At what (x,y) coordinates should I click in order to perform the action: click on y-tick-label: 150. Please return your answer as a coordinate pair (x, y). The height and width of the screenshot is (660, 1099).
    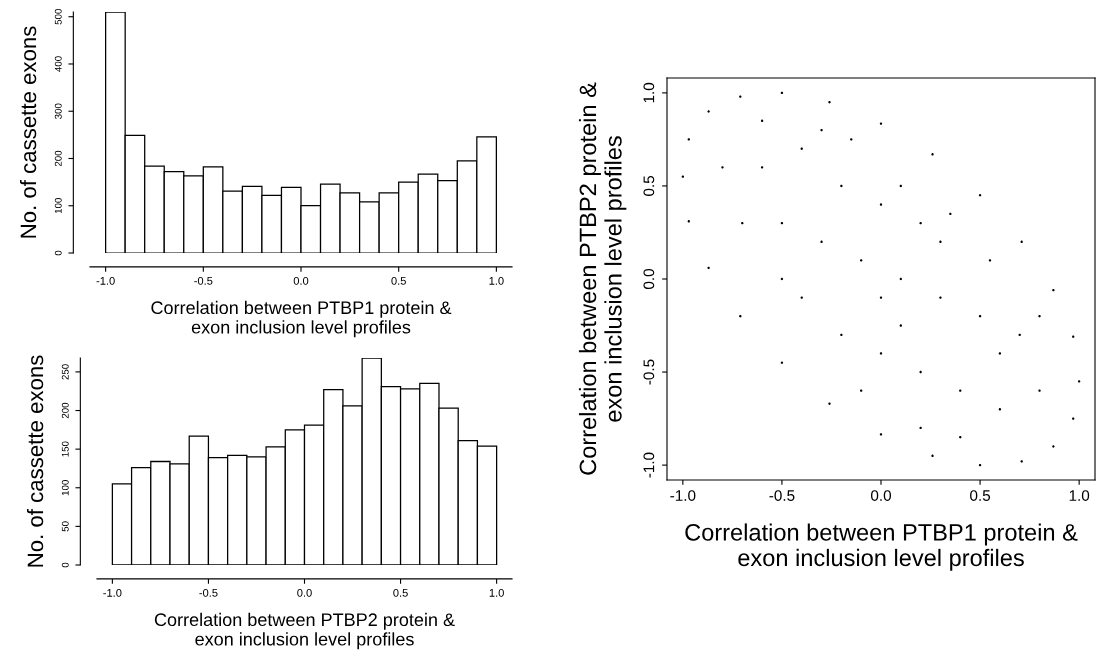
    Looking at the image, I should click on (65, 449).